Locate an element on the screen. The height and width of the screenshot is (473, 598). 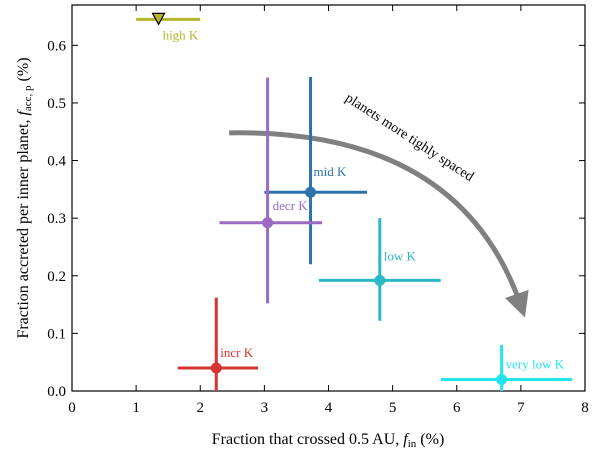
series-point: mid K is located at coordinates (315, 171).